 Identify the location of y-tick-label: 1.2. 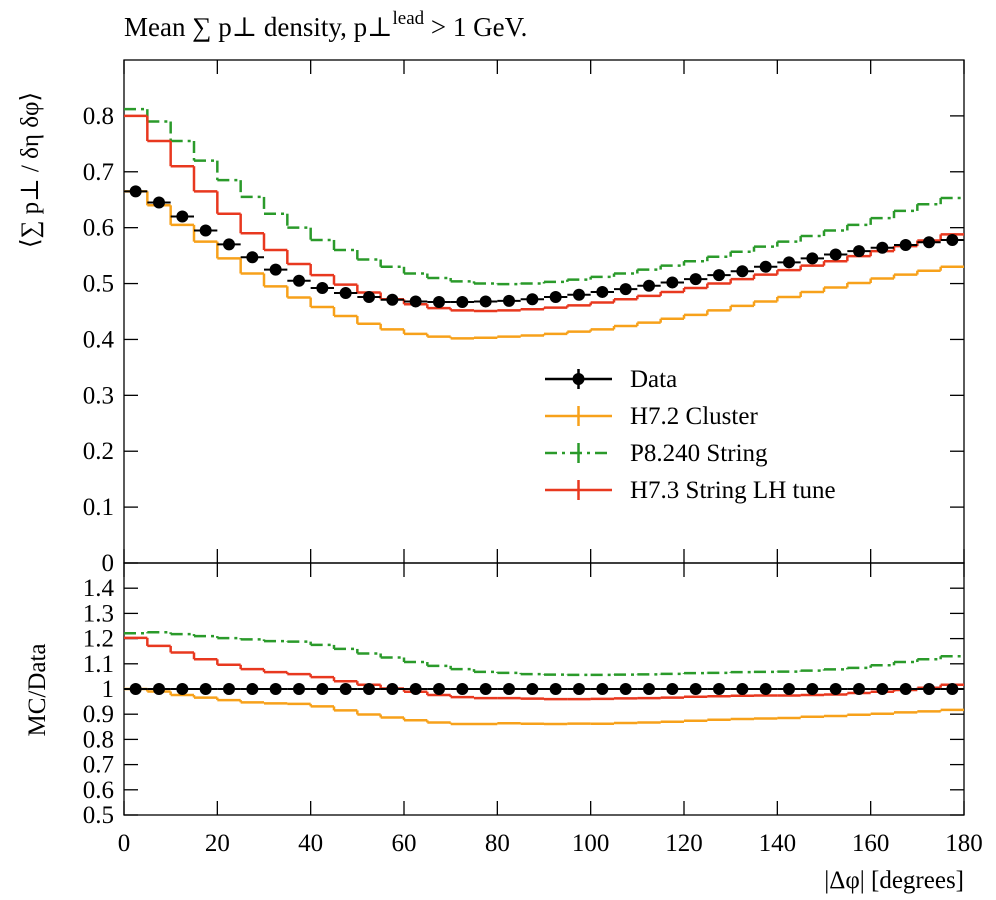
(98, 639).